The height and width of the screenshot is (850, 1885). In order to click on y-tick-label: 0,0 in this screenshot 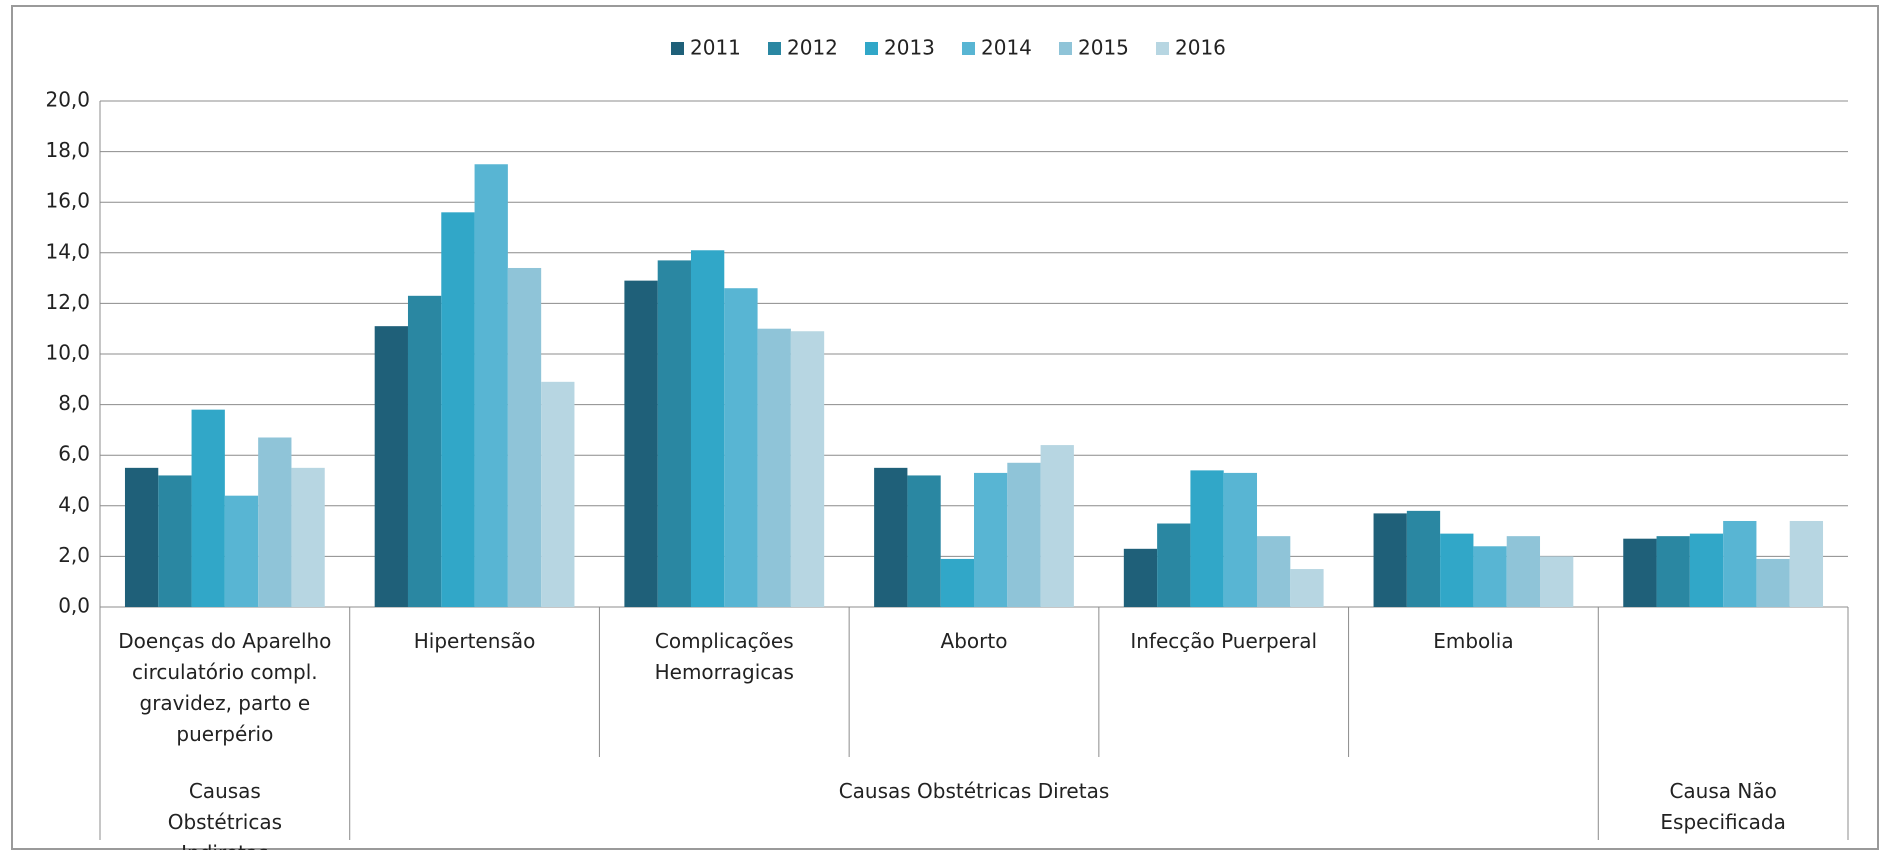, I will do `click(74, 606)`.